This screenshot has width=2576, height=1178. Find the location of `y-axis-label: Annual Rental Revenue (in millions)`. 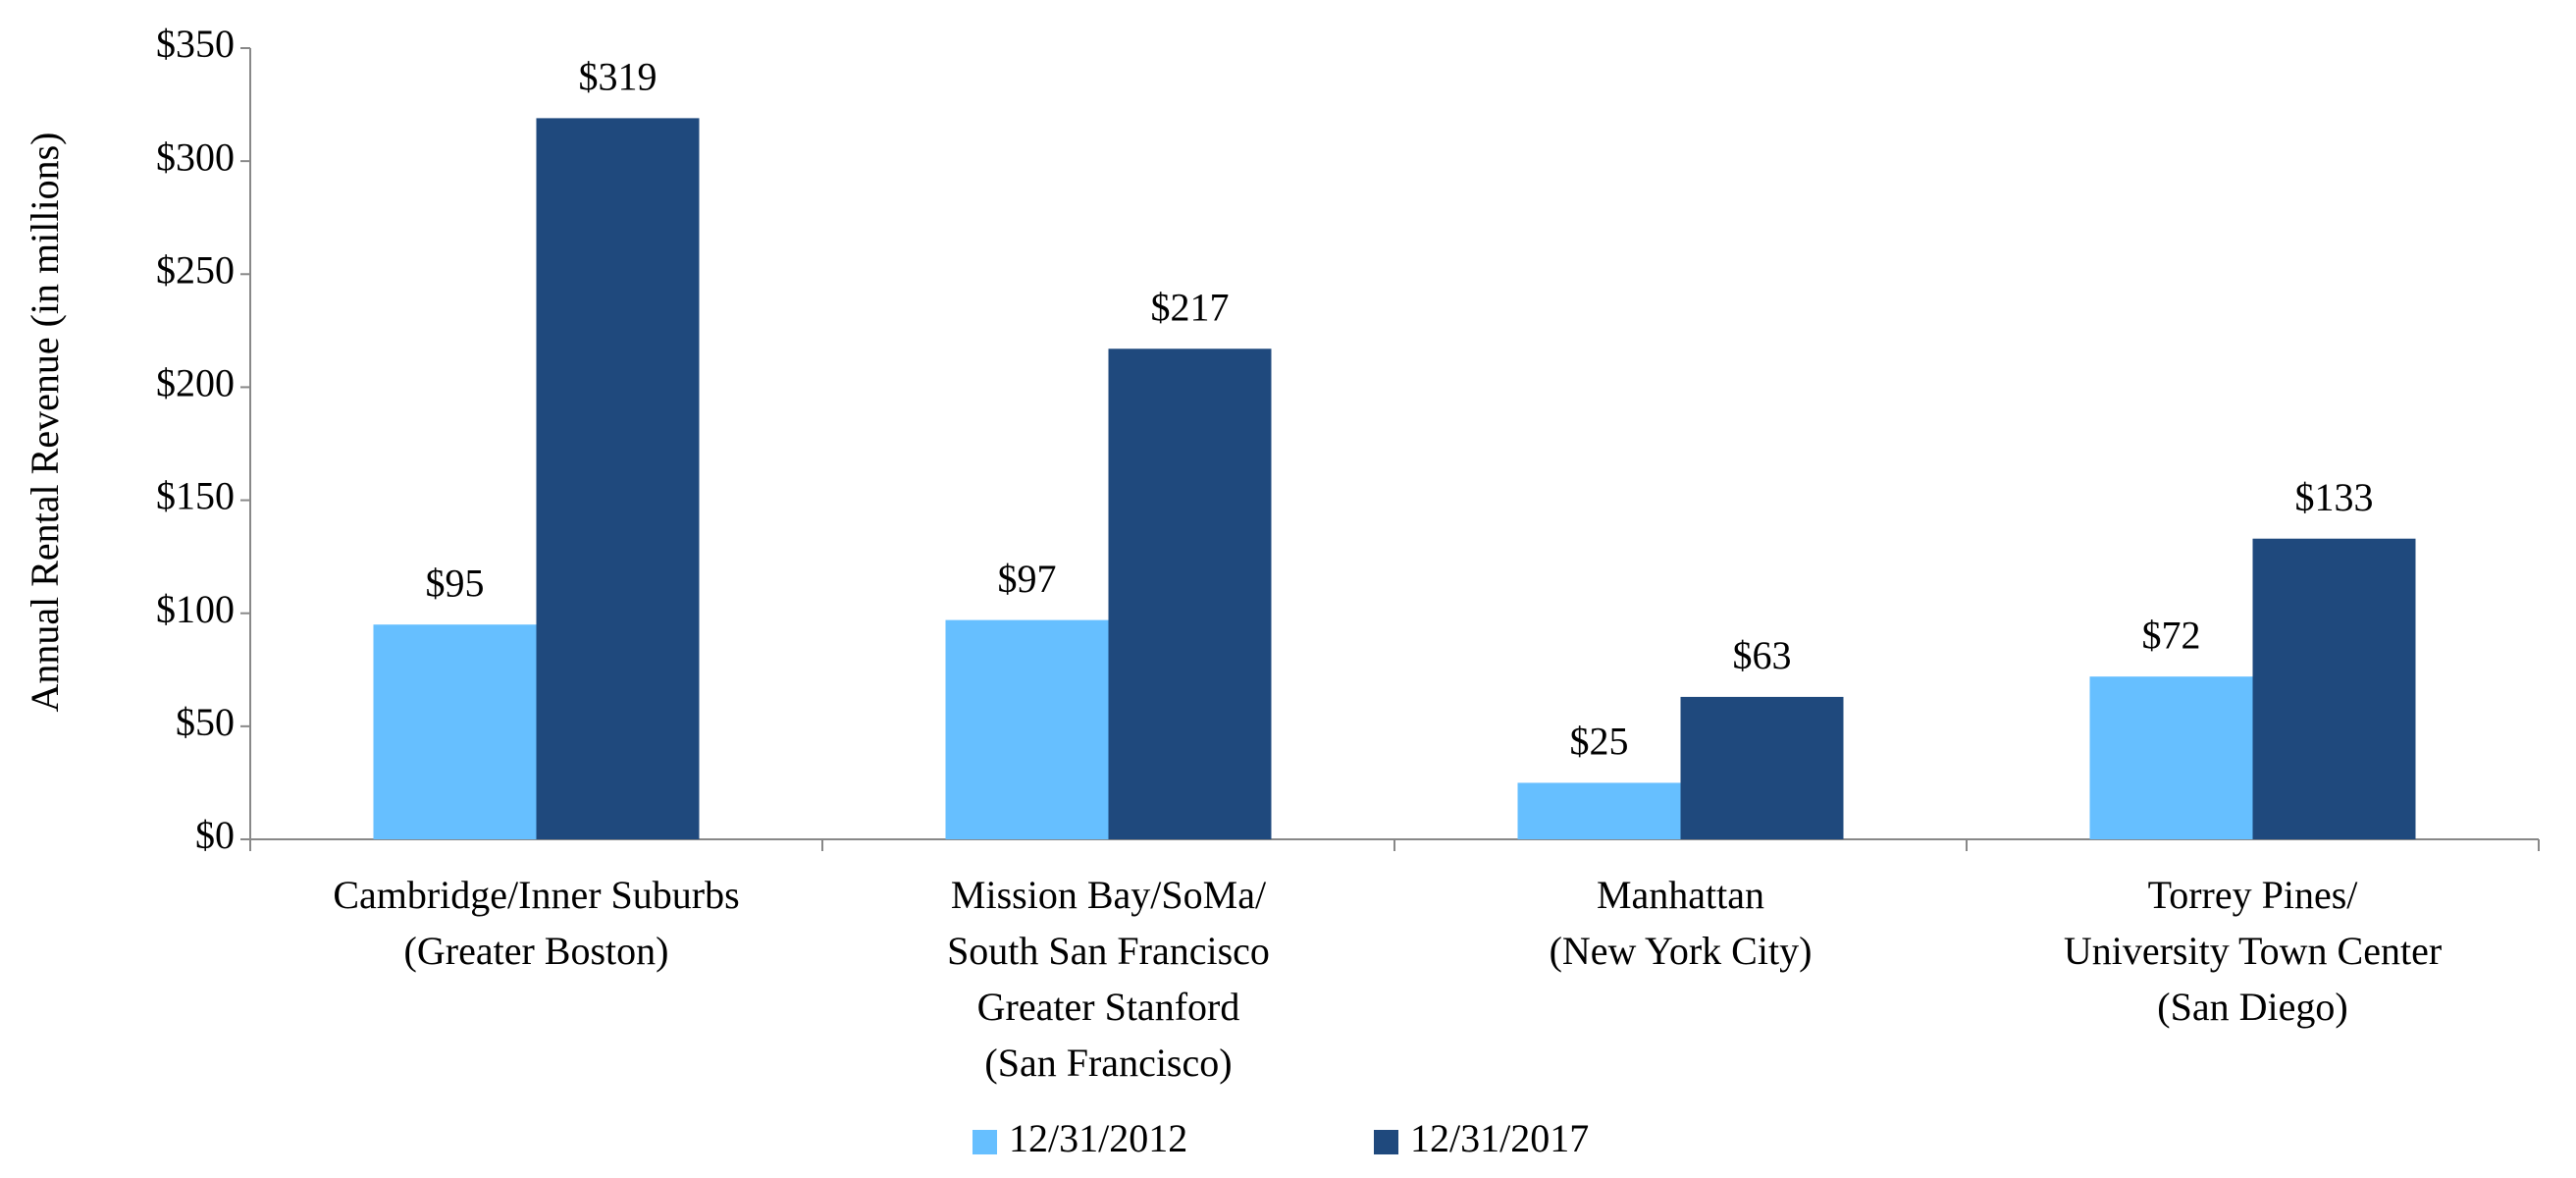

y-axis-label: Annual Rental Revenue (in millions) is located at coordinates (45, 423).